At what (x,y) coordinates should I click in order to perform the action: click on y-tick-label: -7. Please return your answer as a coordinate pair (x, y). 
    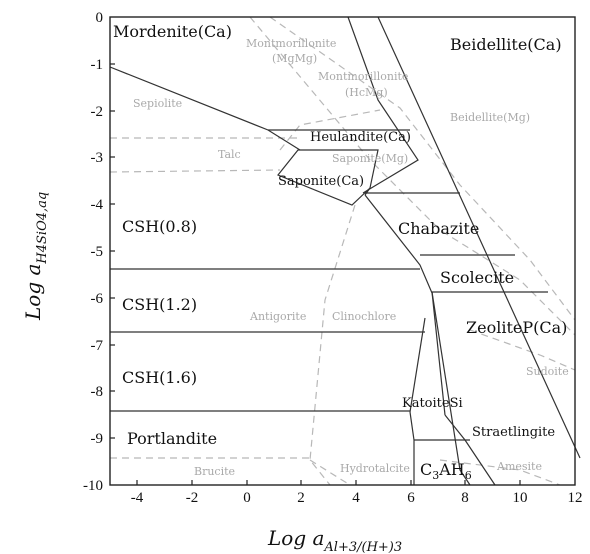
    Looking at the image, I should click on (97, 346).